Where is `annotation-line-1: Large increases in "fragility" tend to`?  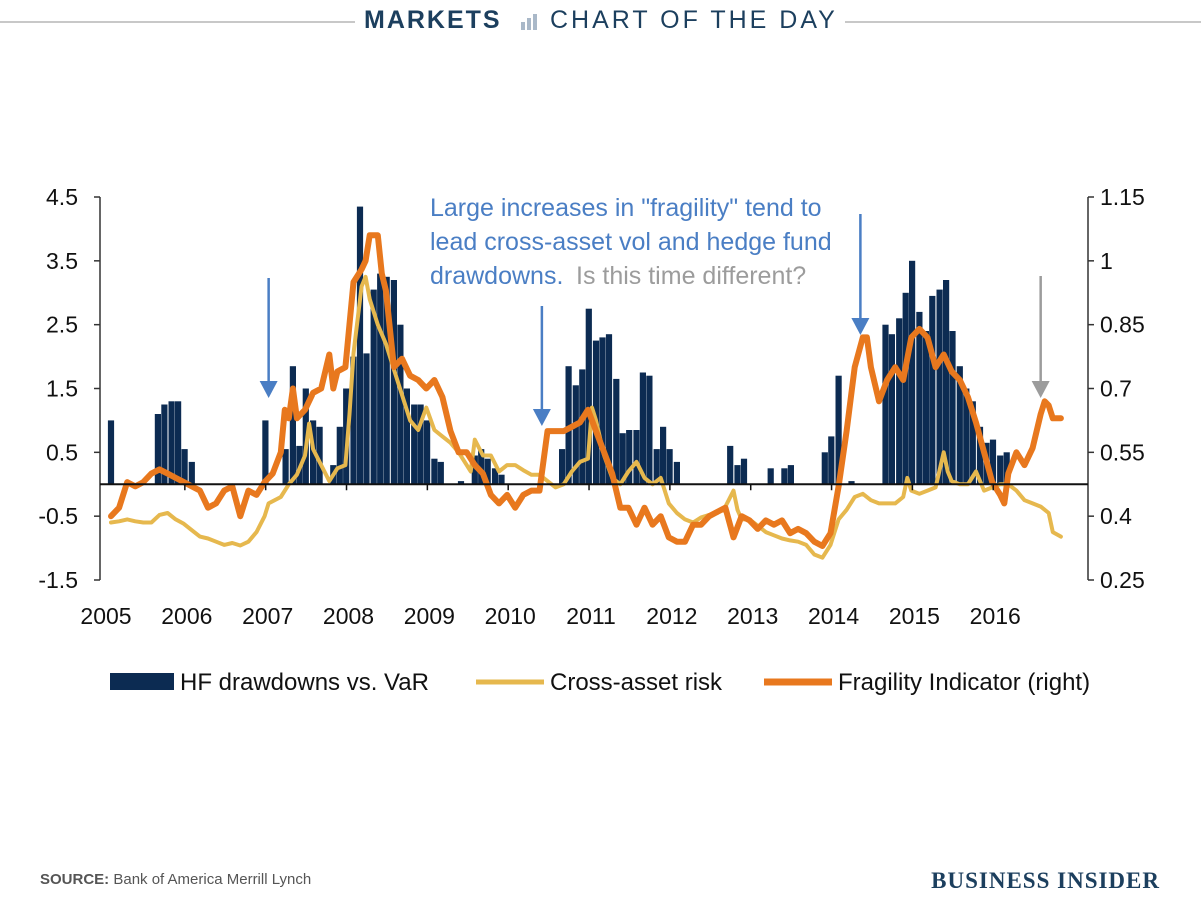 annotation-line-1: Large increases in "fragility" tend to is located at coordinates (626, 208).